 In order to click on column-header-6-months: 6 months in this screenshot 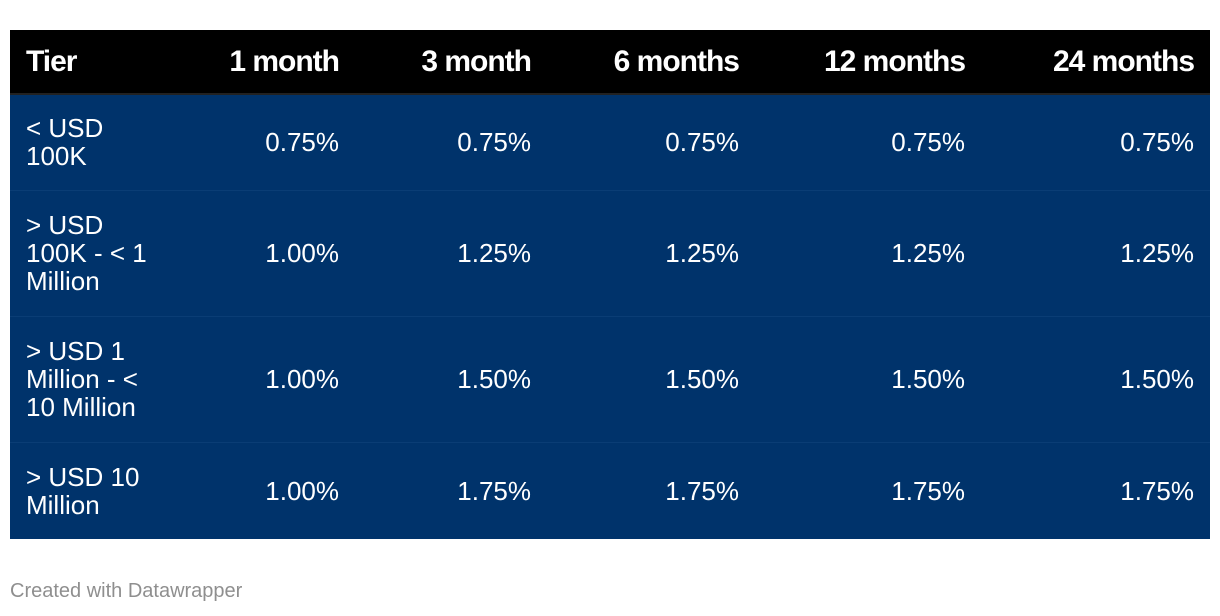, I will do `click(651, 62)`.